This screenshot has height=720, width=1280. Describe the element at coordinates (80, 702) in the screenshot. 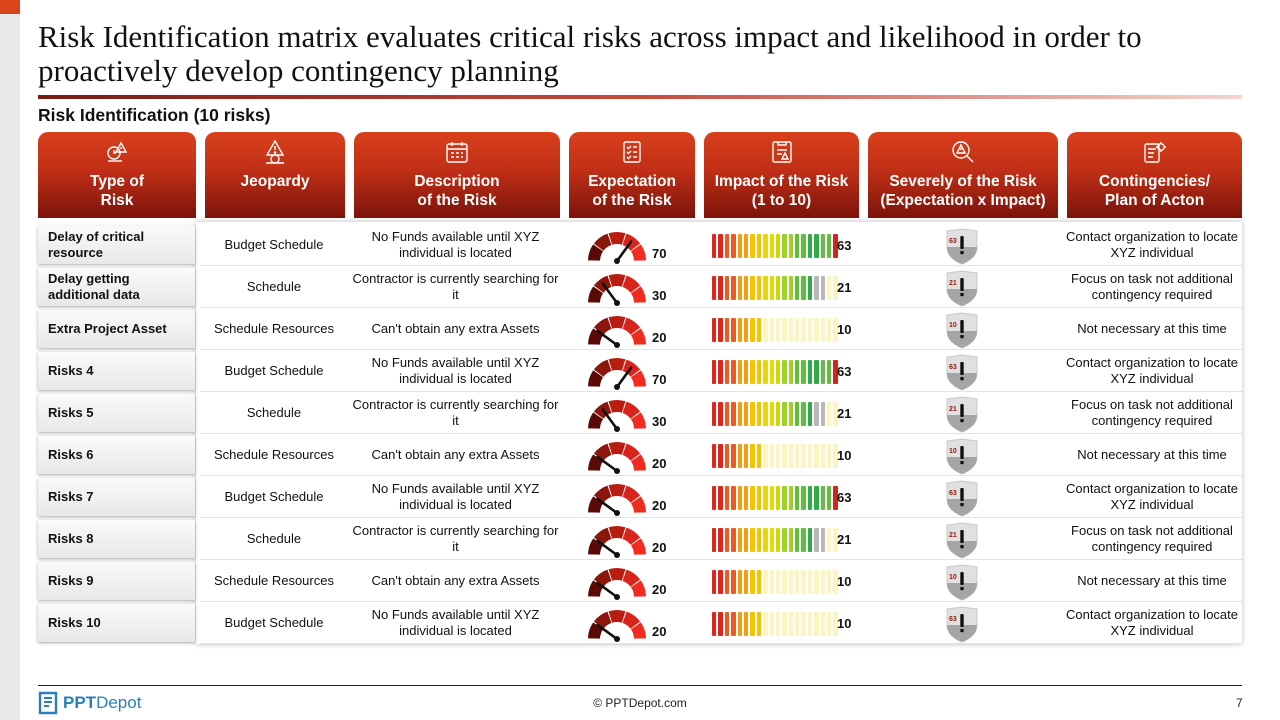

I see `logo-text-bold: PPT` at that location.